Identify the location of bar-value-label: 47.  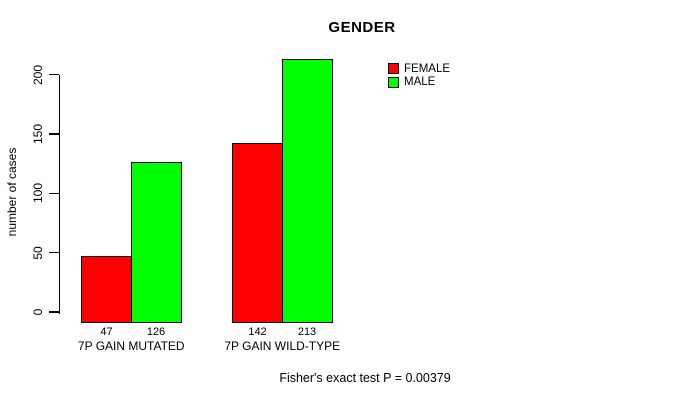
(106, 332).